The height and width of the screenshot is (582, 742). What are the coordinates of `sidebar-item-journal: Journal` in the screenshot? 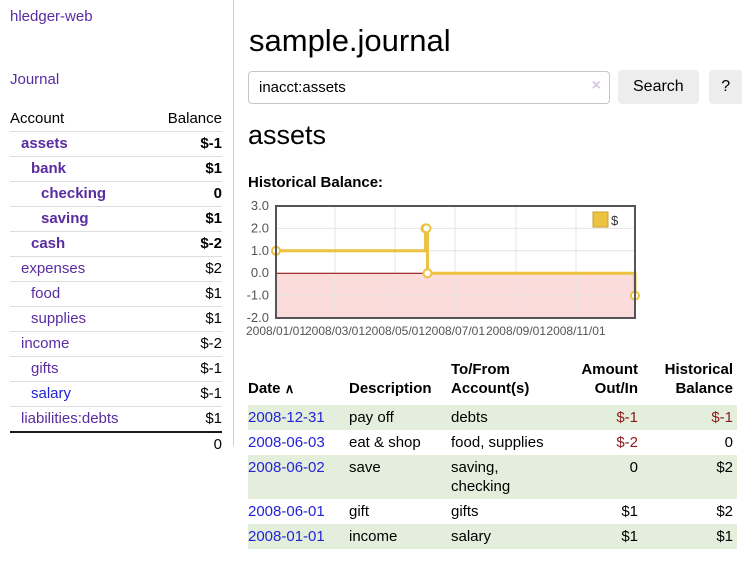 It's located at (35, 79).